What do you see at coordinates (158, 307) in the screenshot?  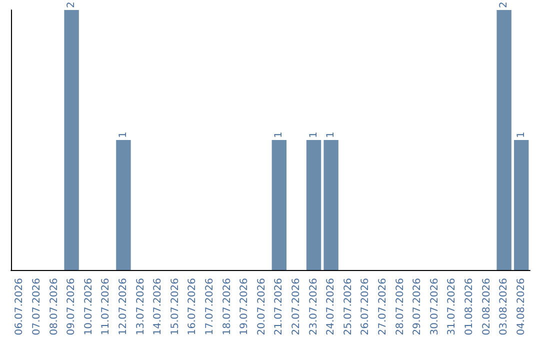 I see `x-tick-label: 14.07.2026` at bounding box center [158, 307].